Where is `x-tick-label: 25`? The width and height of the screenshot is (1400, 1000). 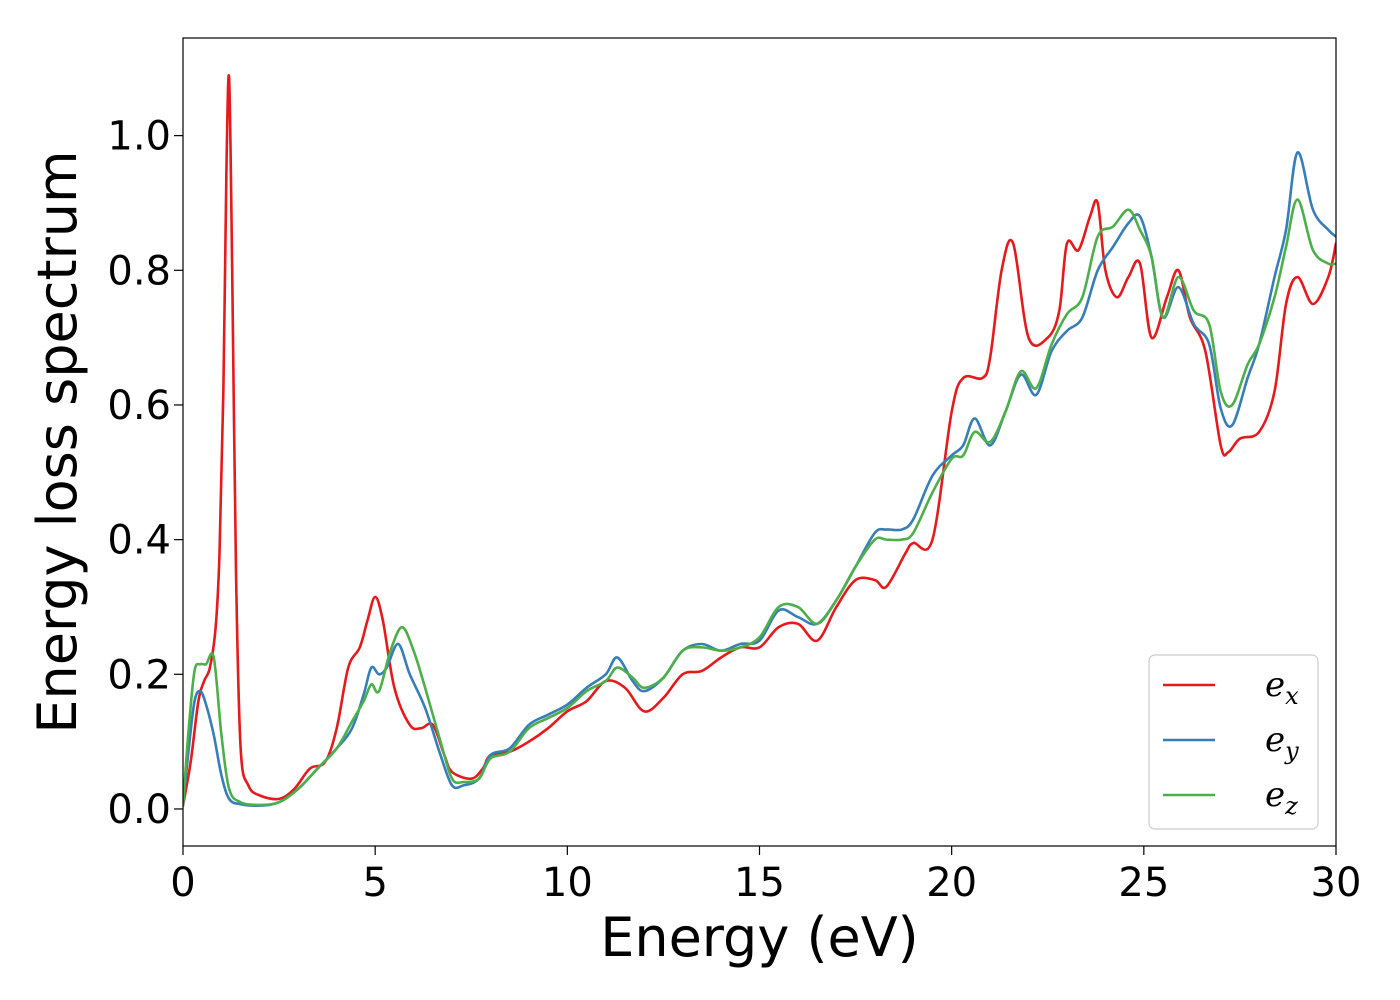
x-tick-label: 25 is located at coordinates (1143, 883).